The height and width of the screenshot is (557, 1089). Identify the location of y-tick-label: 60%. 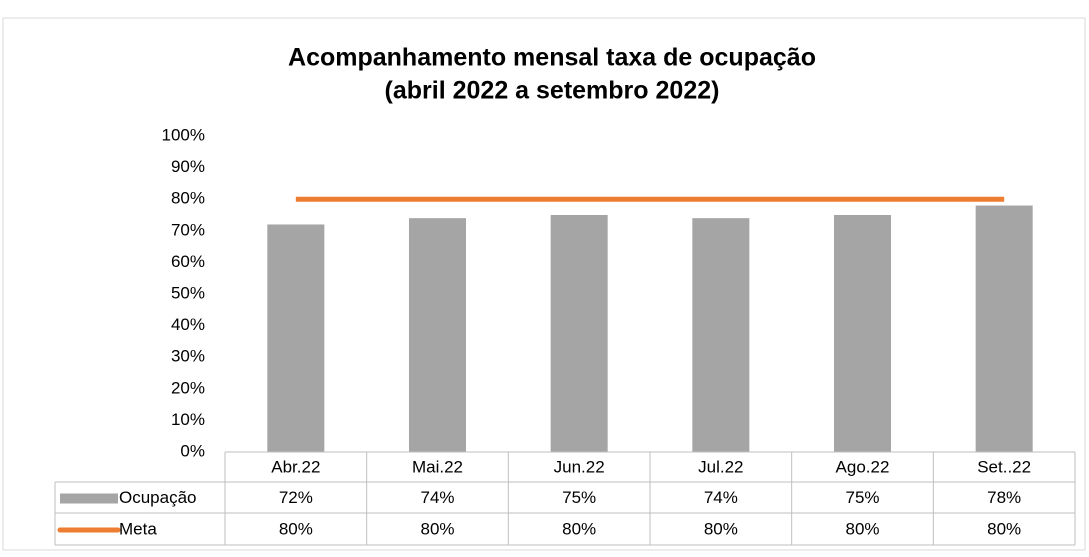
(188, 261).